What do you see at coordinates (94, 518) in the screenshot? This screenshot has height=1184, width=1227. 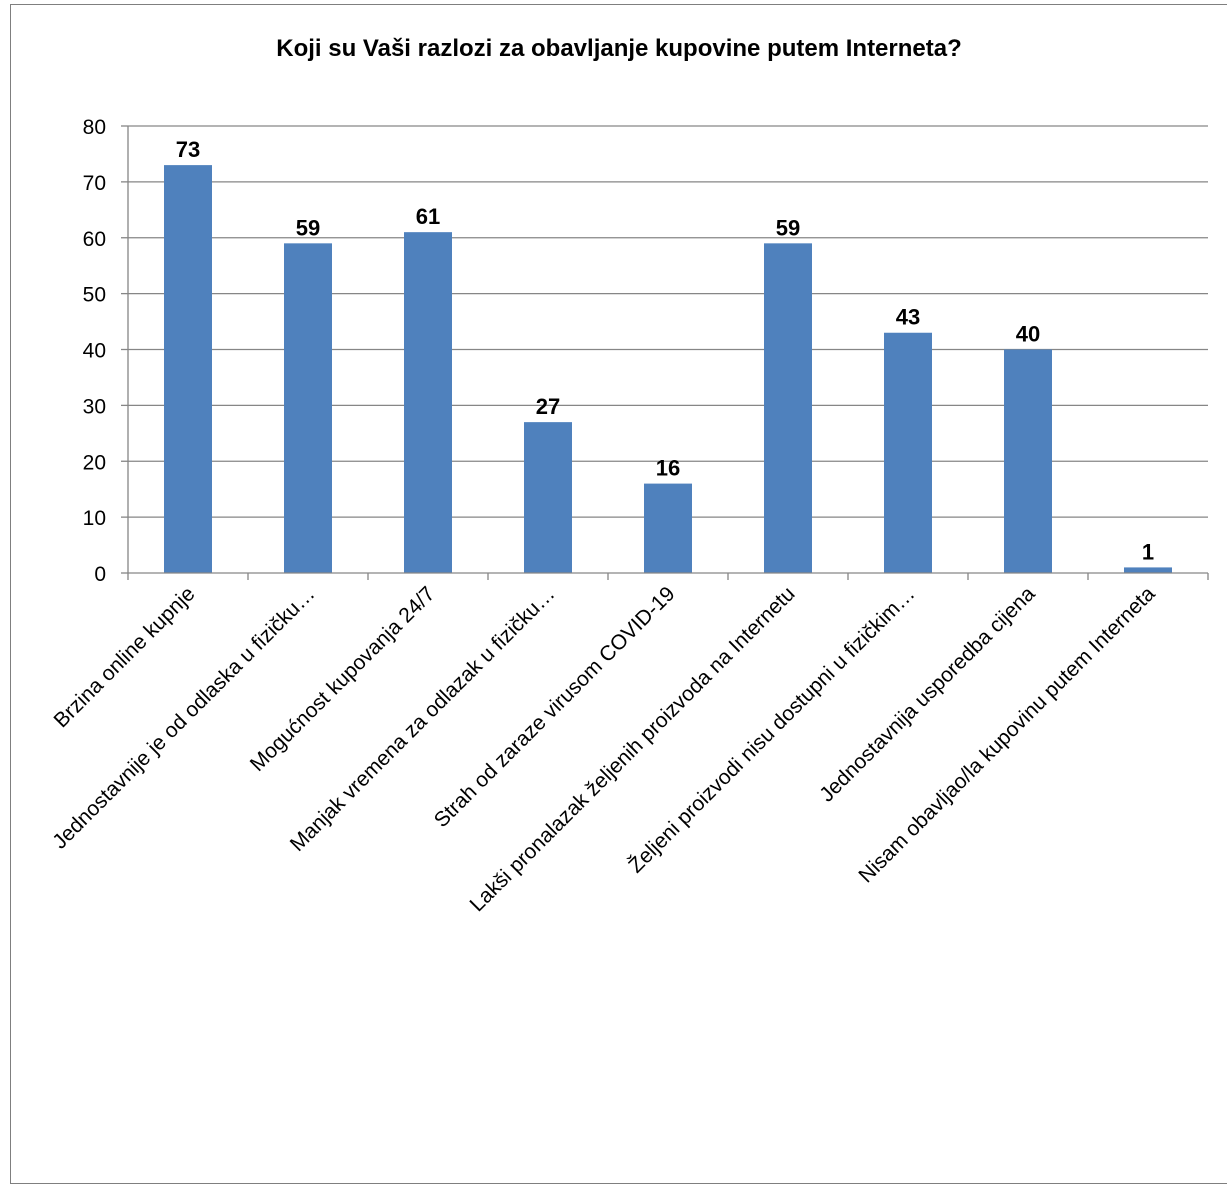 I see `y-tick-label: 10` at bounding box center [94, 518].